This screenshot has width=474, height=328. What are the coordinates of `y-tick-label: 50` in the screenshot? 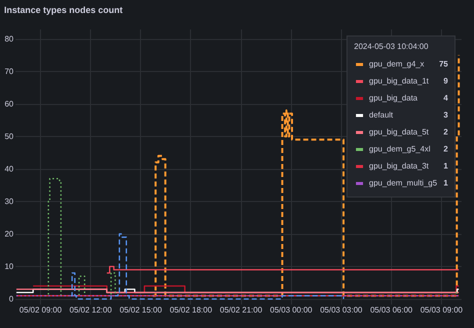 It's located at (9, 136).